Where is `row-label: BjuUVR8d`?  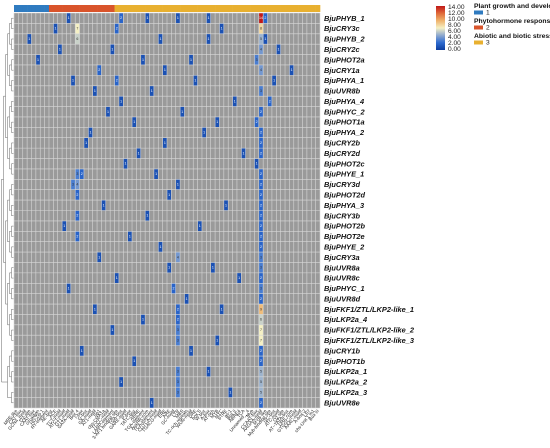 row-label: BjuUVR8d is located at coordinates (342, 298).